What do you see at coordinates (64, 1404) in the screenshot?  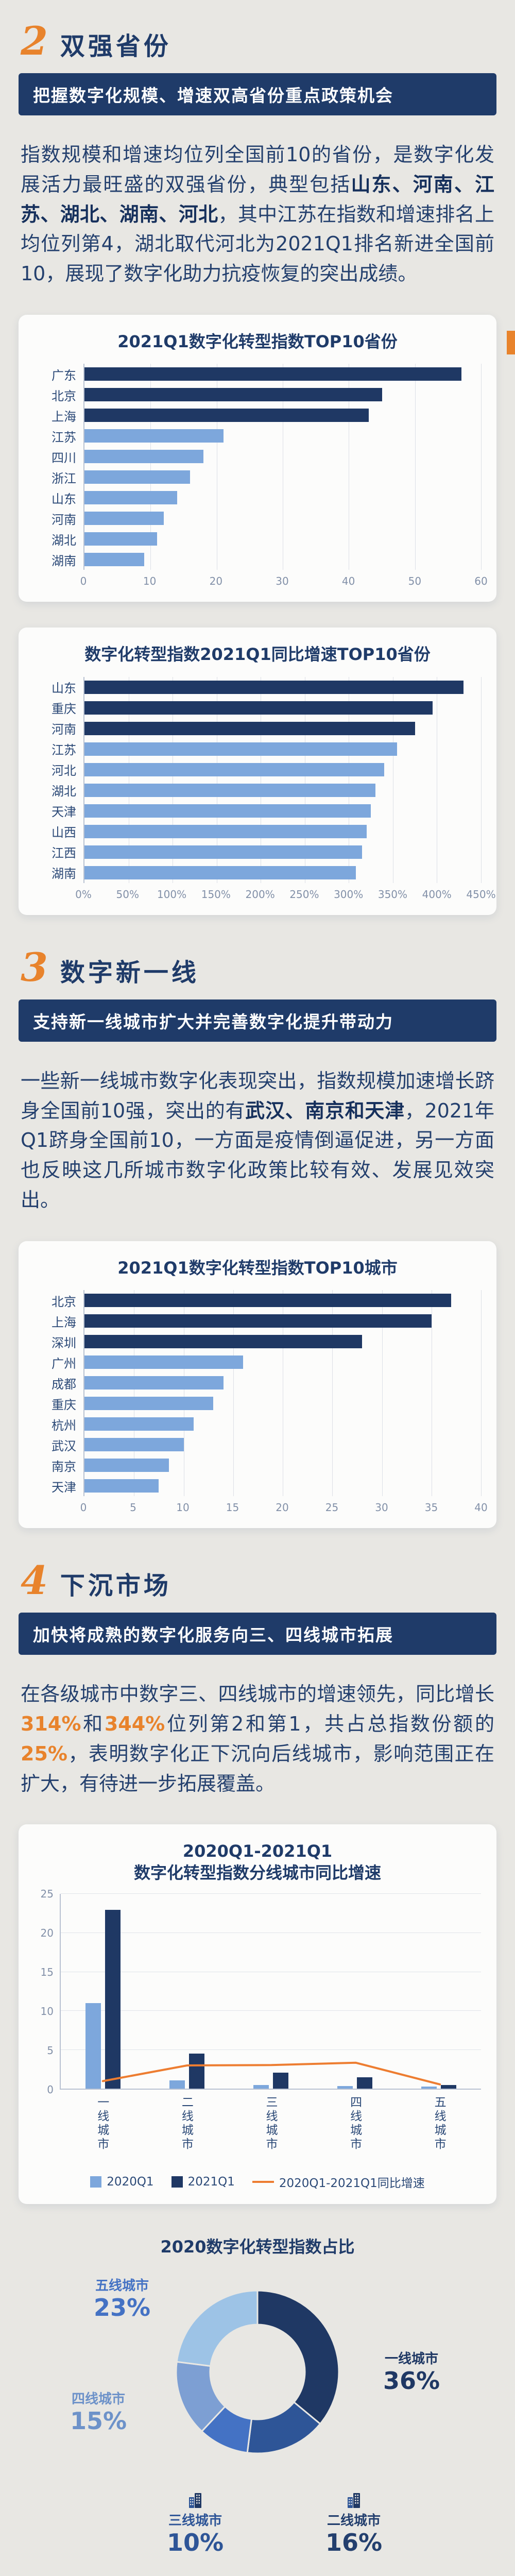 I see `bar-category-label: 重庆` at bounding box center [64, 1404].